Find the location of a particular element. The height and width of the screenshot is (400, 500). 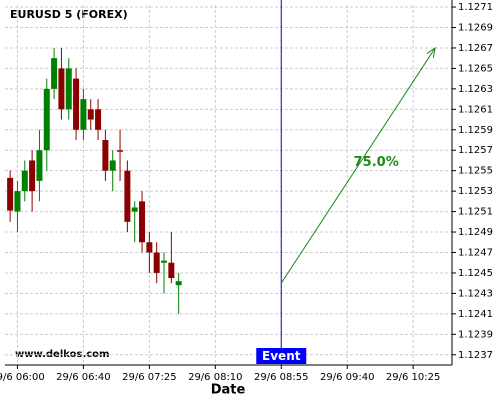

chart-title: EURUSD 5 (FOREX) is located at coordinates (69, 14).